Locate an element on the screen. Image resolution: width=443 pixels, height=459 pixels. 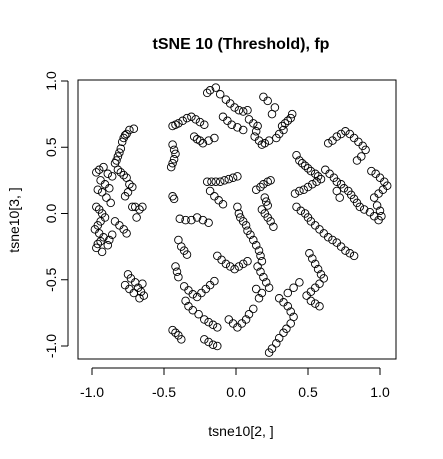
y-tick-label: -0.5 is located at coordinates (51, 279).